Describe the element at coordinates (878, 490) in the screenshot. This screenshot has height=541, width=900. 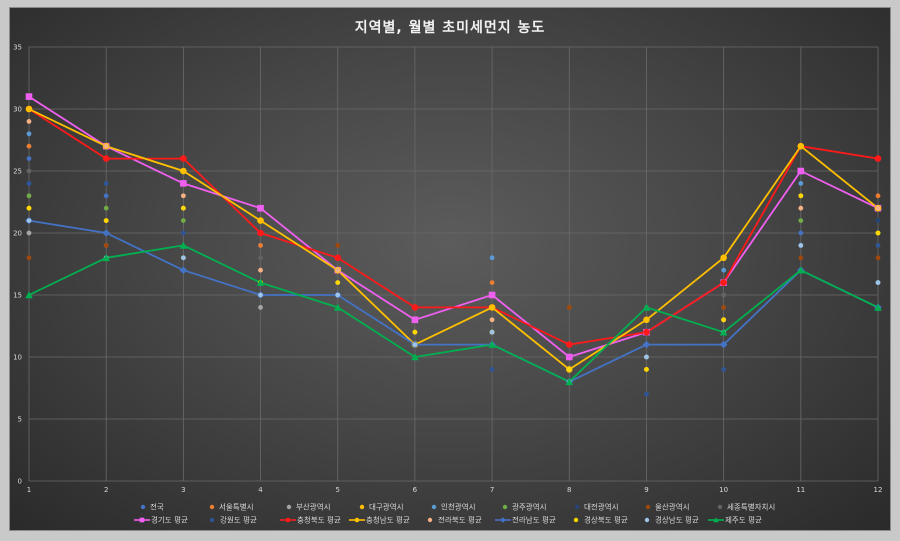
I see `x-tick-label: 12` at that location.